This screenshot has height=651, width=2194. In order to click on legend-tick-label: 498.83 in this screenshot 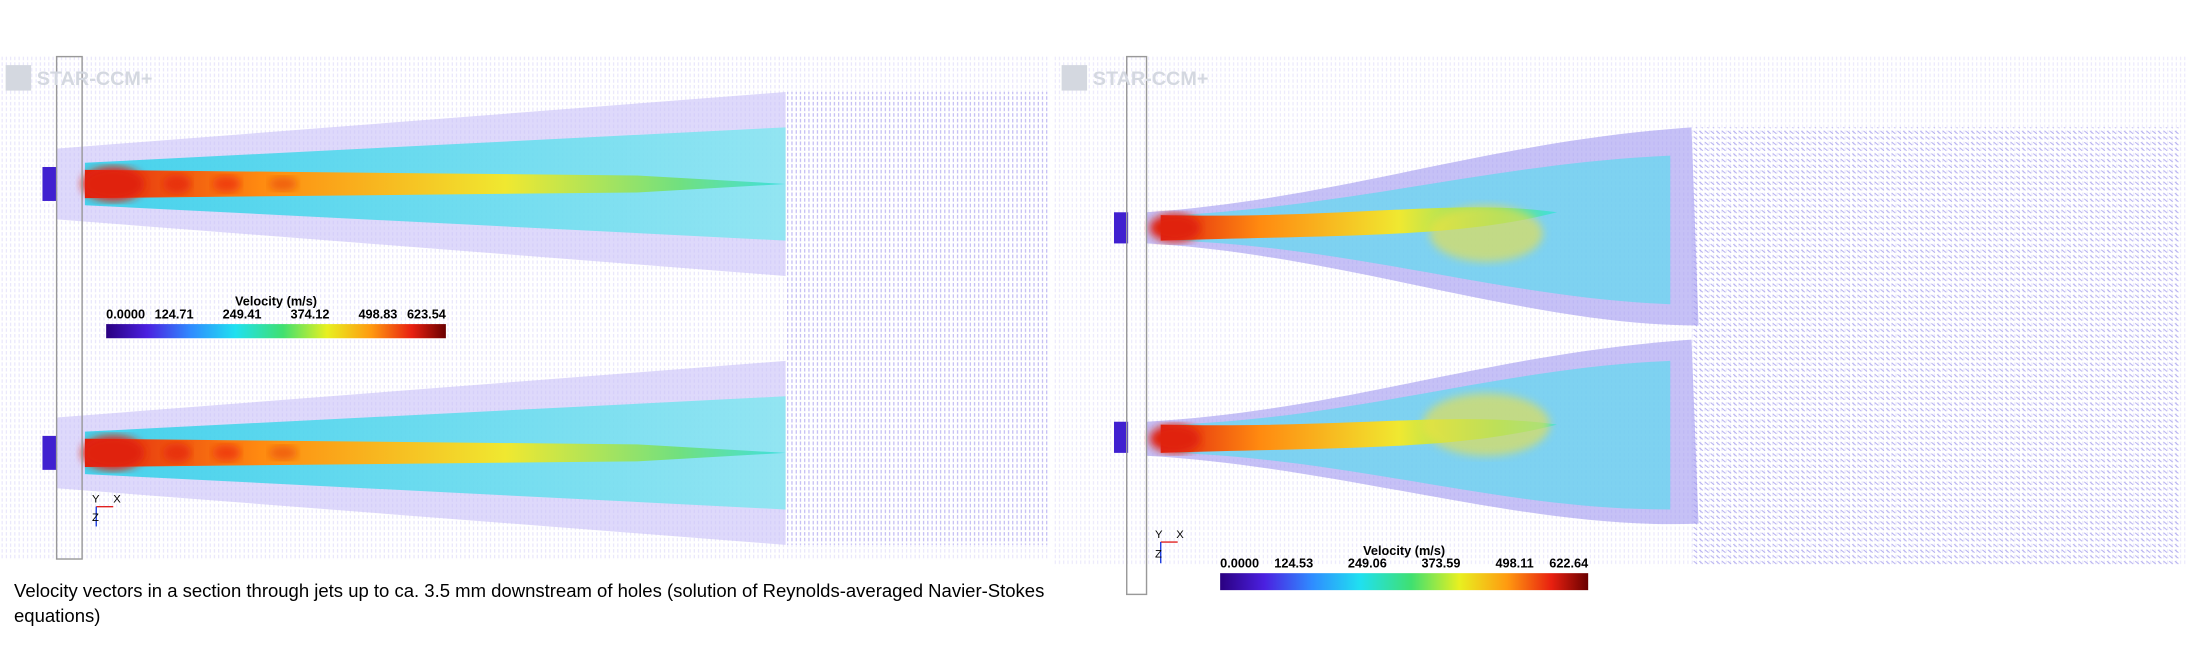, I will do `click(377, 313)`.